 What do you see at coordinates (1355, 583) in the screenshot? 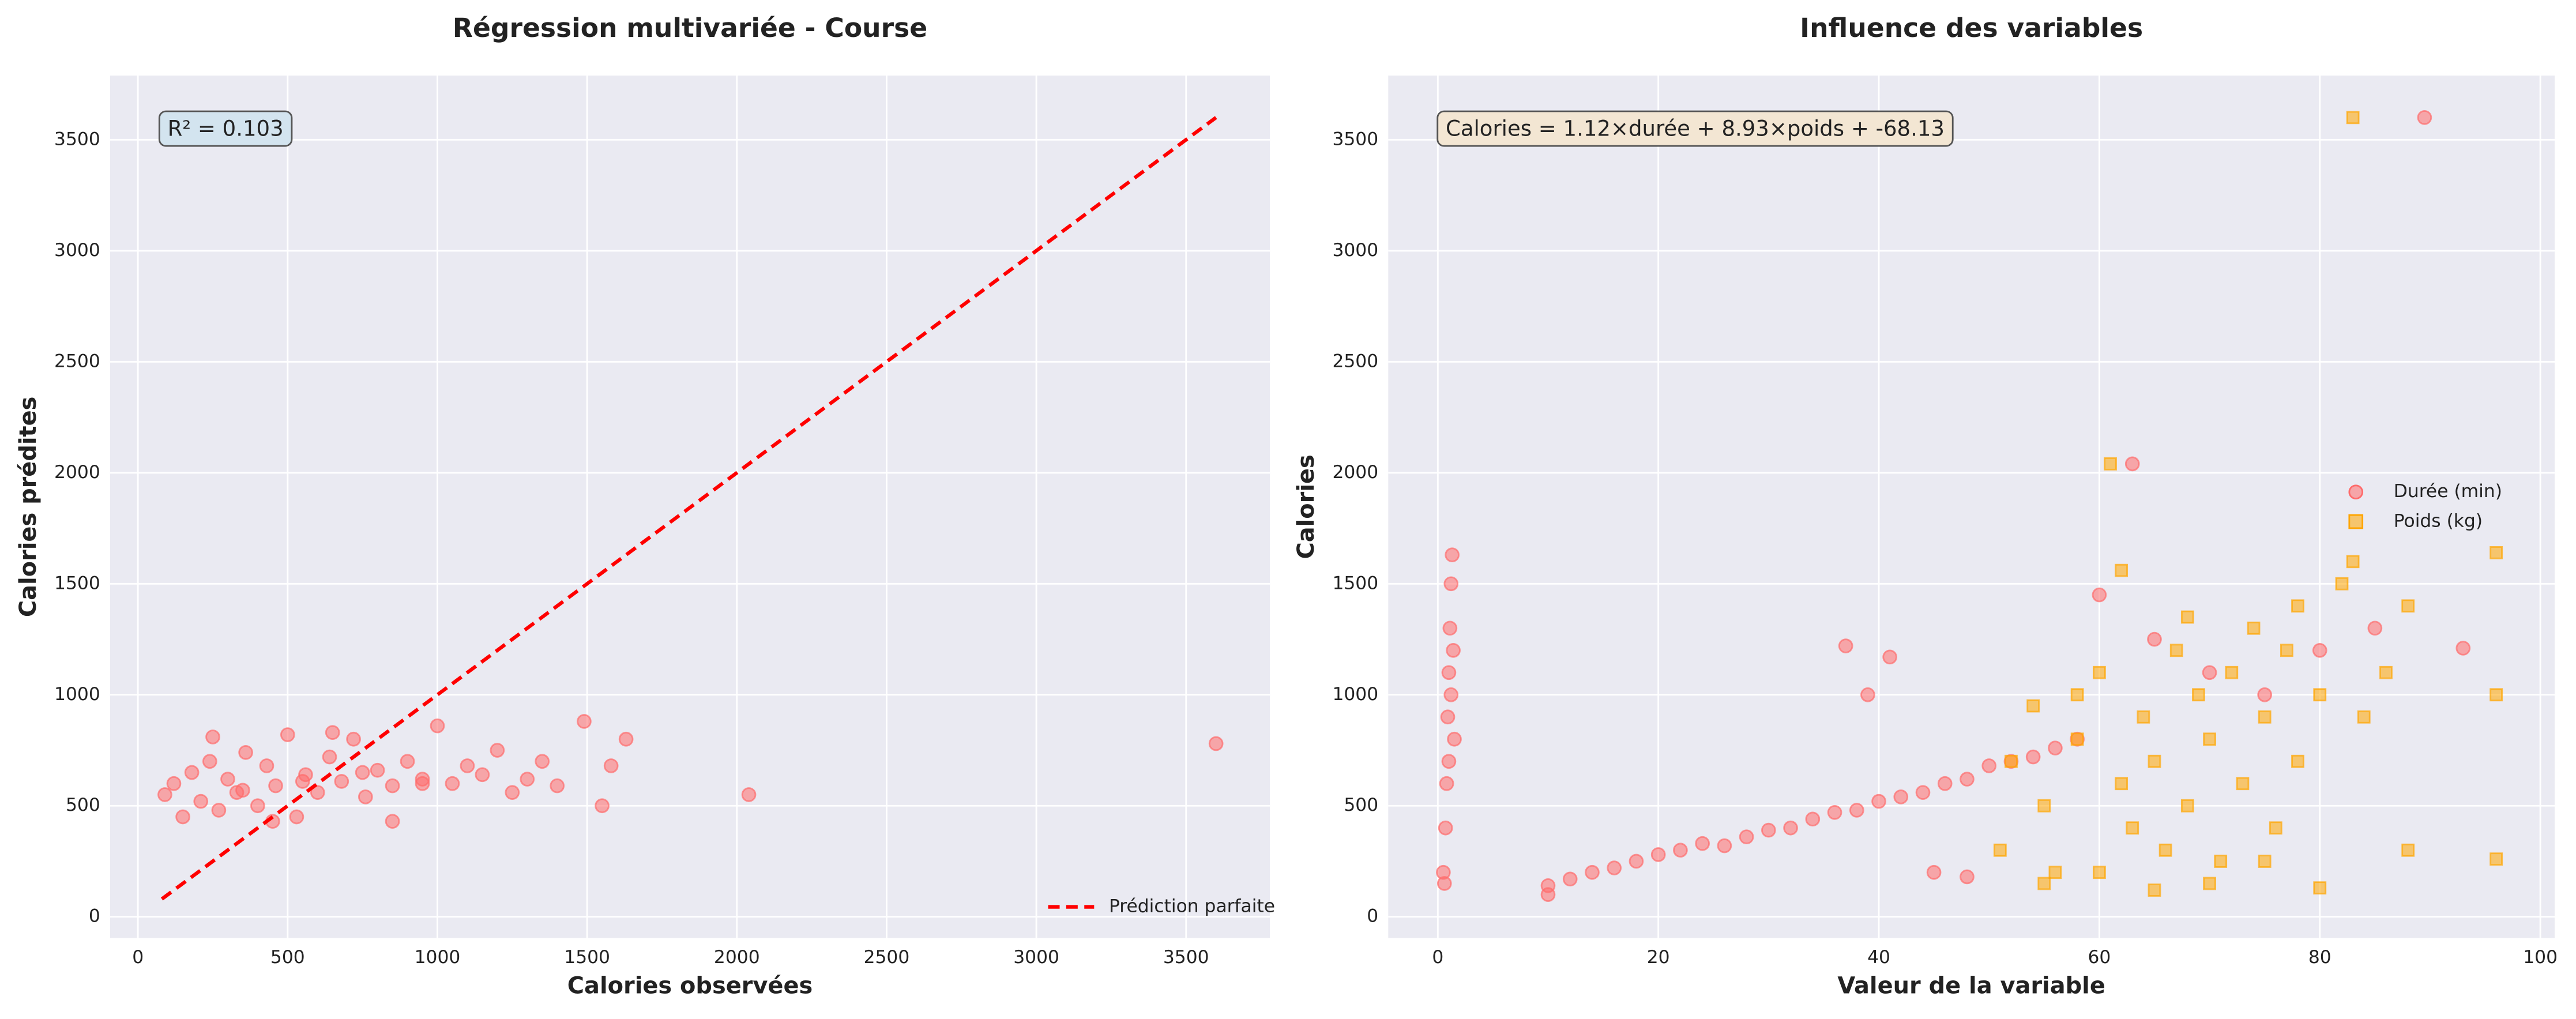
I see `y-tick-label: 1500` at bounding box center [1355, 583].